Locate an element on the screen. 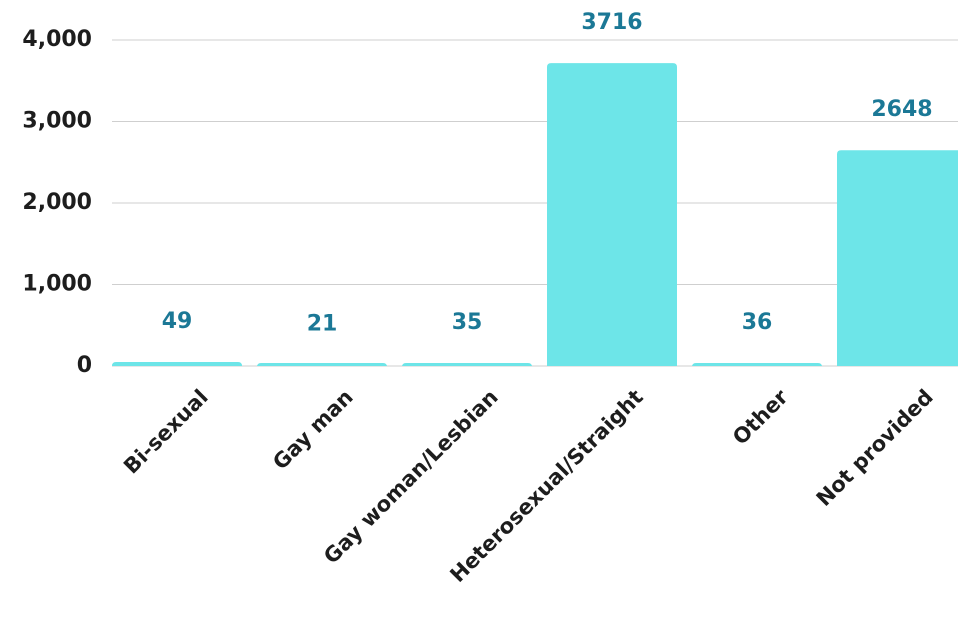 This screenshot has width=958, height=619. value-label: 21 is located at coordinates (322, 323).